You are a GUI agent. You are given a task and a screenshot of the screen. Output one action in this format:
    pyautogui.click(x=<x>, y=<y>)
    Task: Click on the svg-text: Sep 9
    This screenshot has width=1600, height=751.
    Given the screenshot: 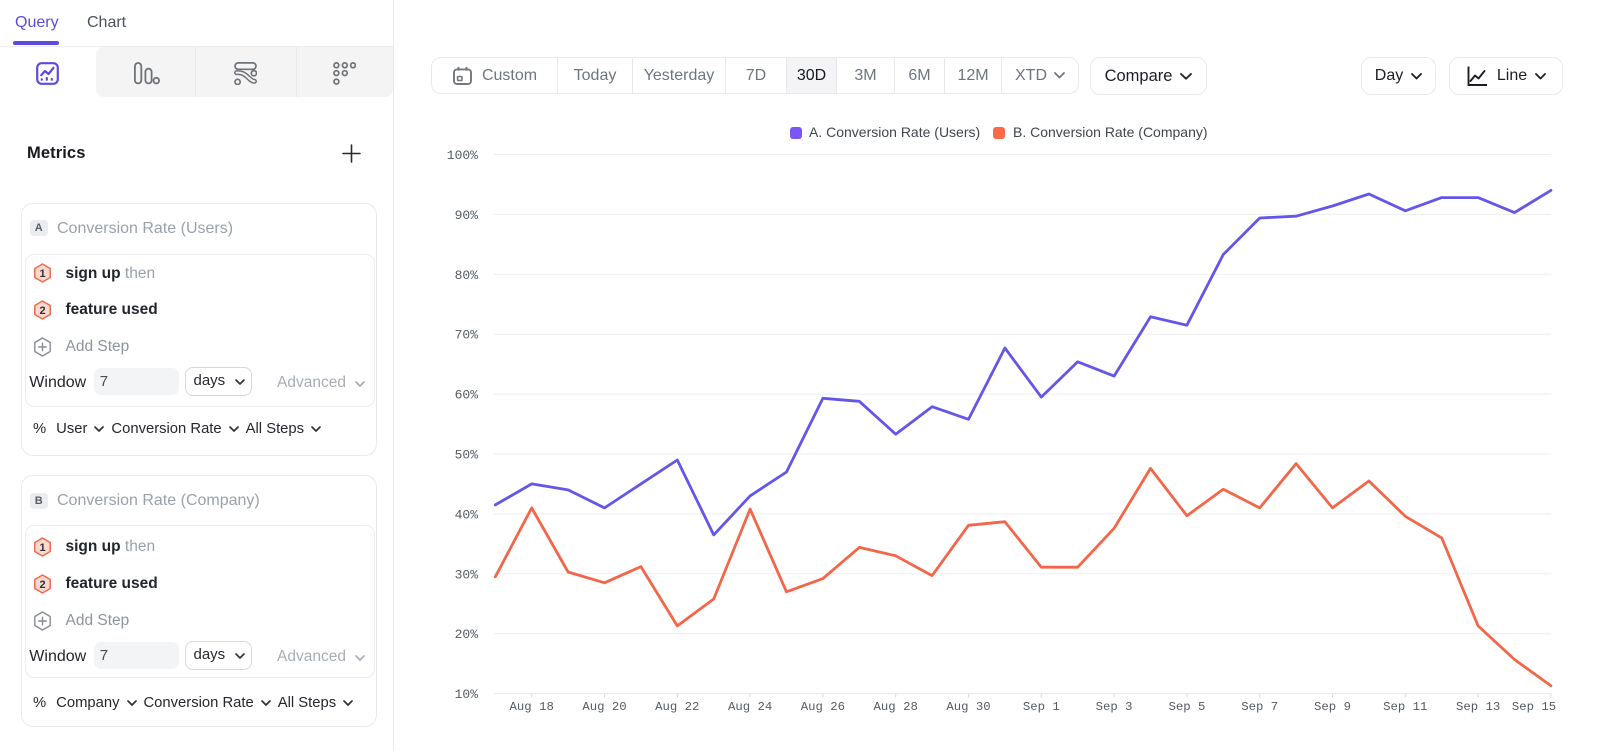 What is the action you would take?
    pyautogui.click(x=1332, y=707)
    